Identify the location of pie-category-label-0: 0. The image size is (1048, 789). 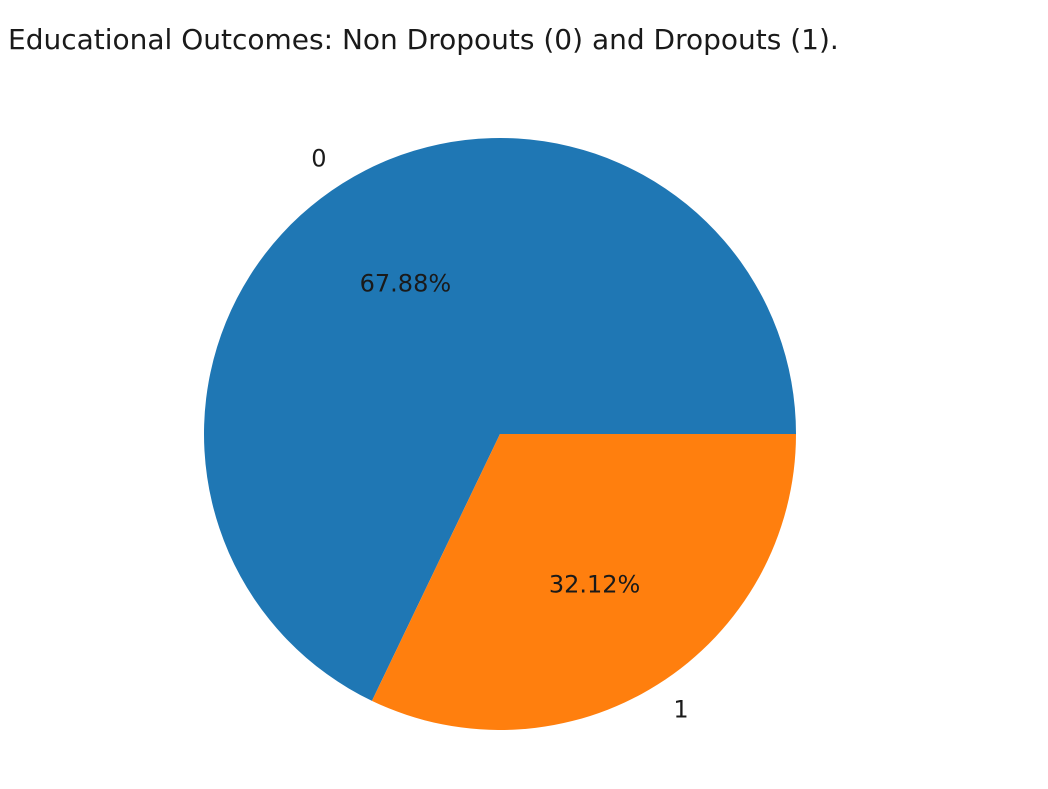
(318, 158).